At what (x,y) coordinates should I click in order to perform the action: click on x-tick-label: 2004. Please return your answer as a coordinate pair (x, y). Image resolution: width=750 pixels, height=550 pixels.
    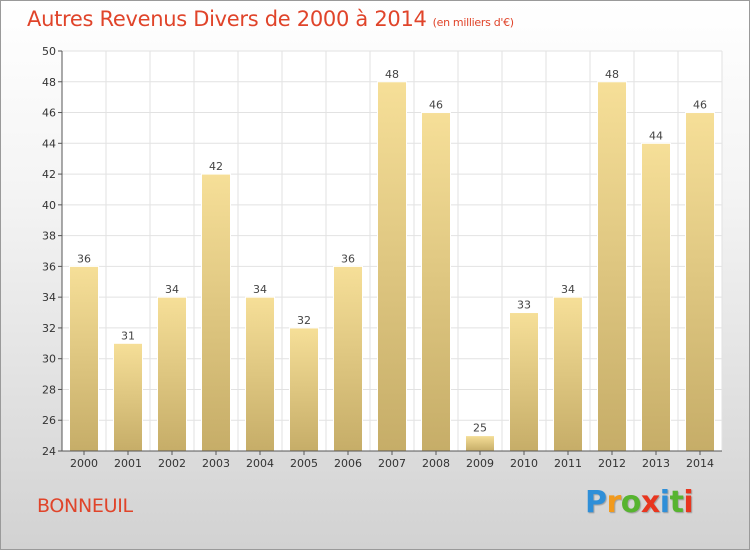
    Looking at the image, I should click on (260, 463).